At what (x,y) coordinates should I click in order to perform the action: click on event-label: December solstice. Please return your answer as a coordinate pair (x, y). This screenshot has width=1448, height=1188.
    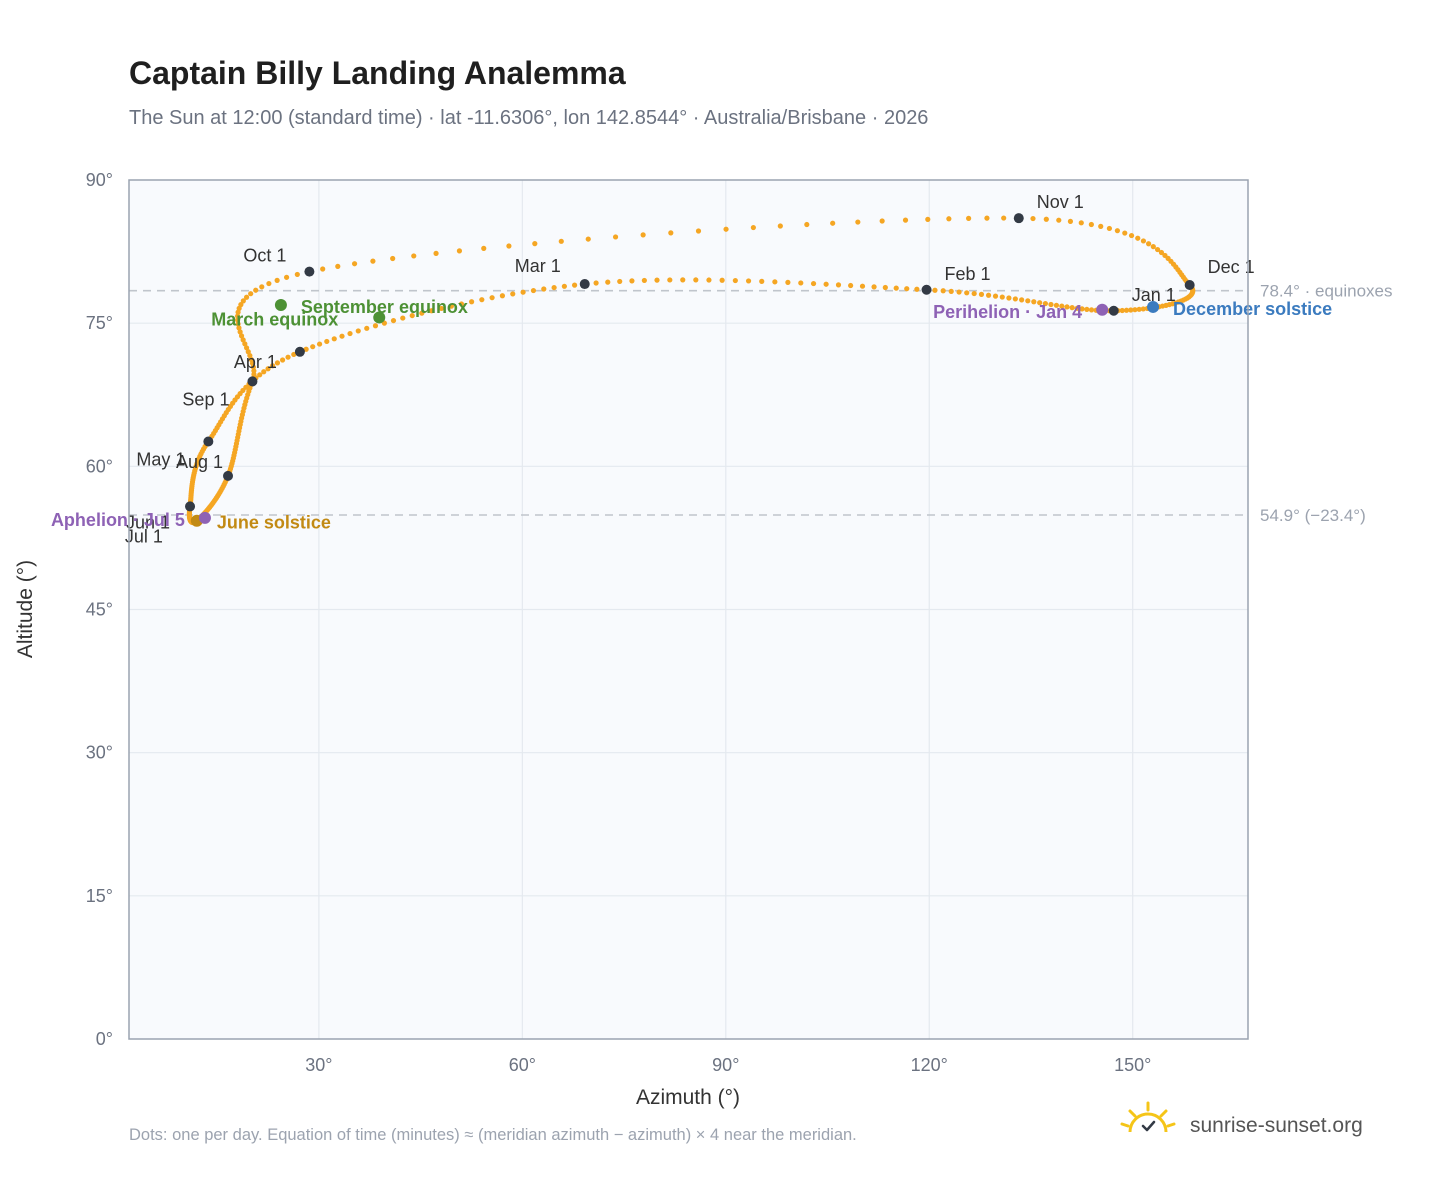
    Looking at the image, I should click on (1252, 309).